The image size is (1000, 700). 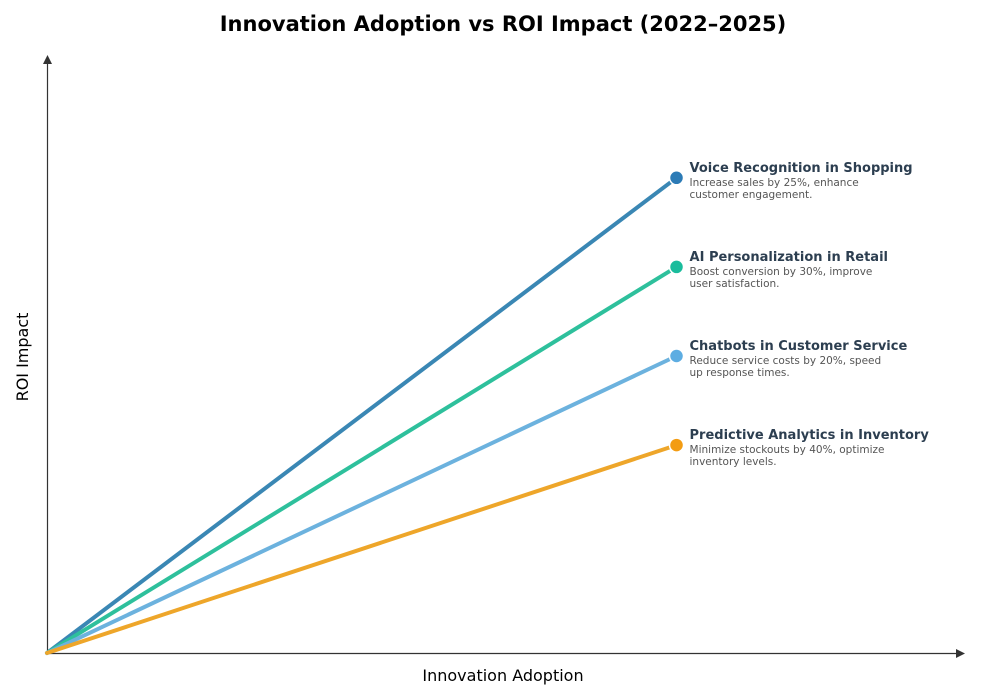 I want to click on x-axis-arrow-icon, so click(x=960, y=653).